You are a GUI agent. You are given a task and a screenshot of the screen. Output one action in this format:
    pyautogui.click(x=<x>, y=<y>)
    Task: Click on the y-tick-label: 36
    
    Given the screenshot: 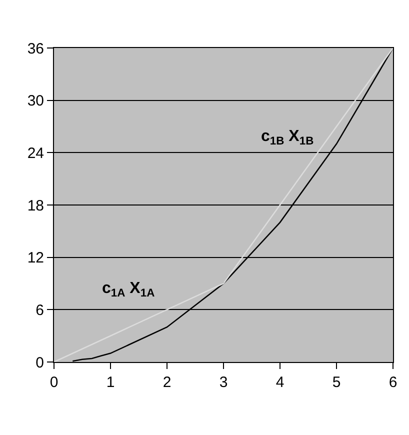 What is the action you would take?
    pyautogui.click(x=35, y=49)
    